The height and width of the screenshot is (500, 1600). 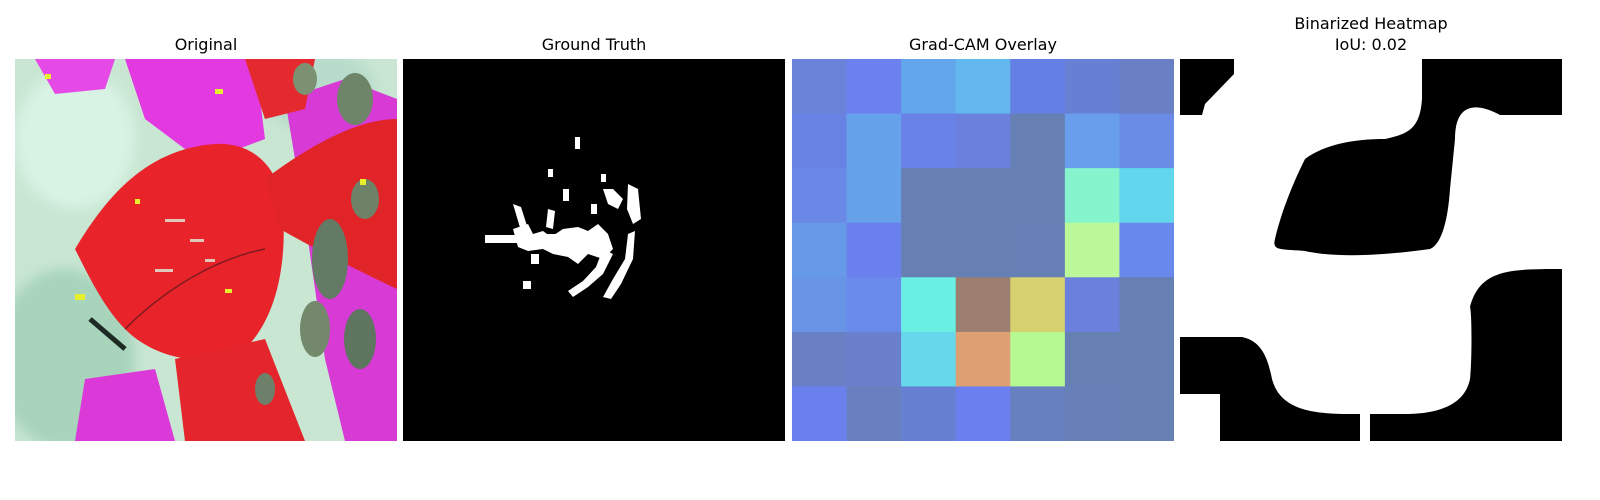 I want to click on panel-title-original: Original, so click(x=206, y=44).